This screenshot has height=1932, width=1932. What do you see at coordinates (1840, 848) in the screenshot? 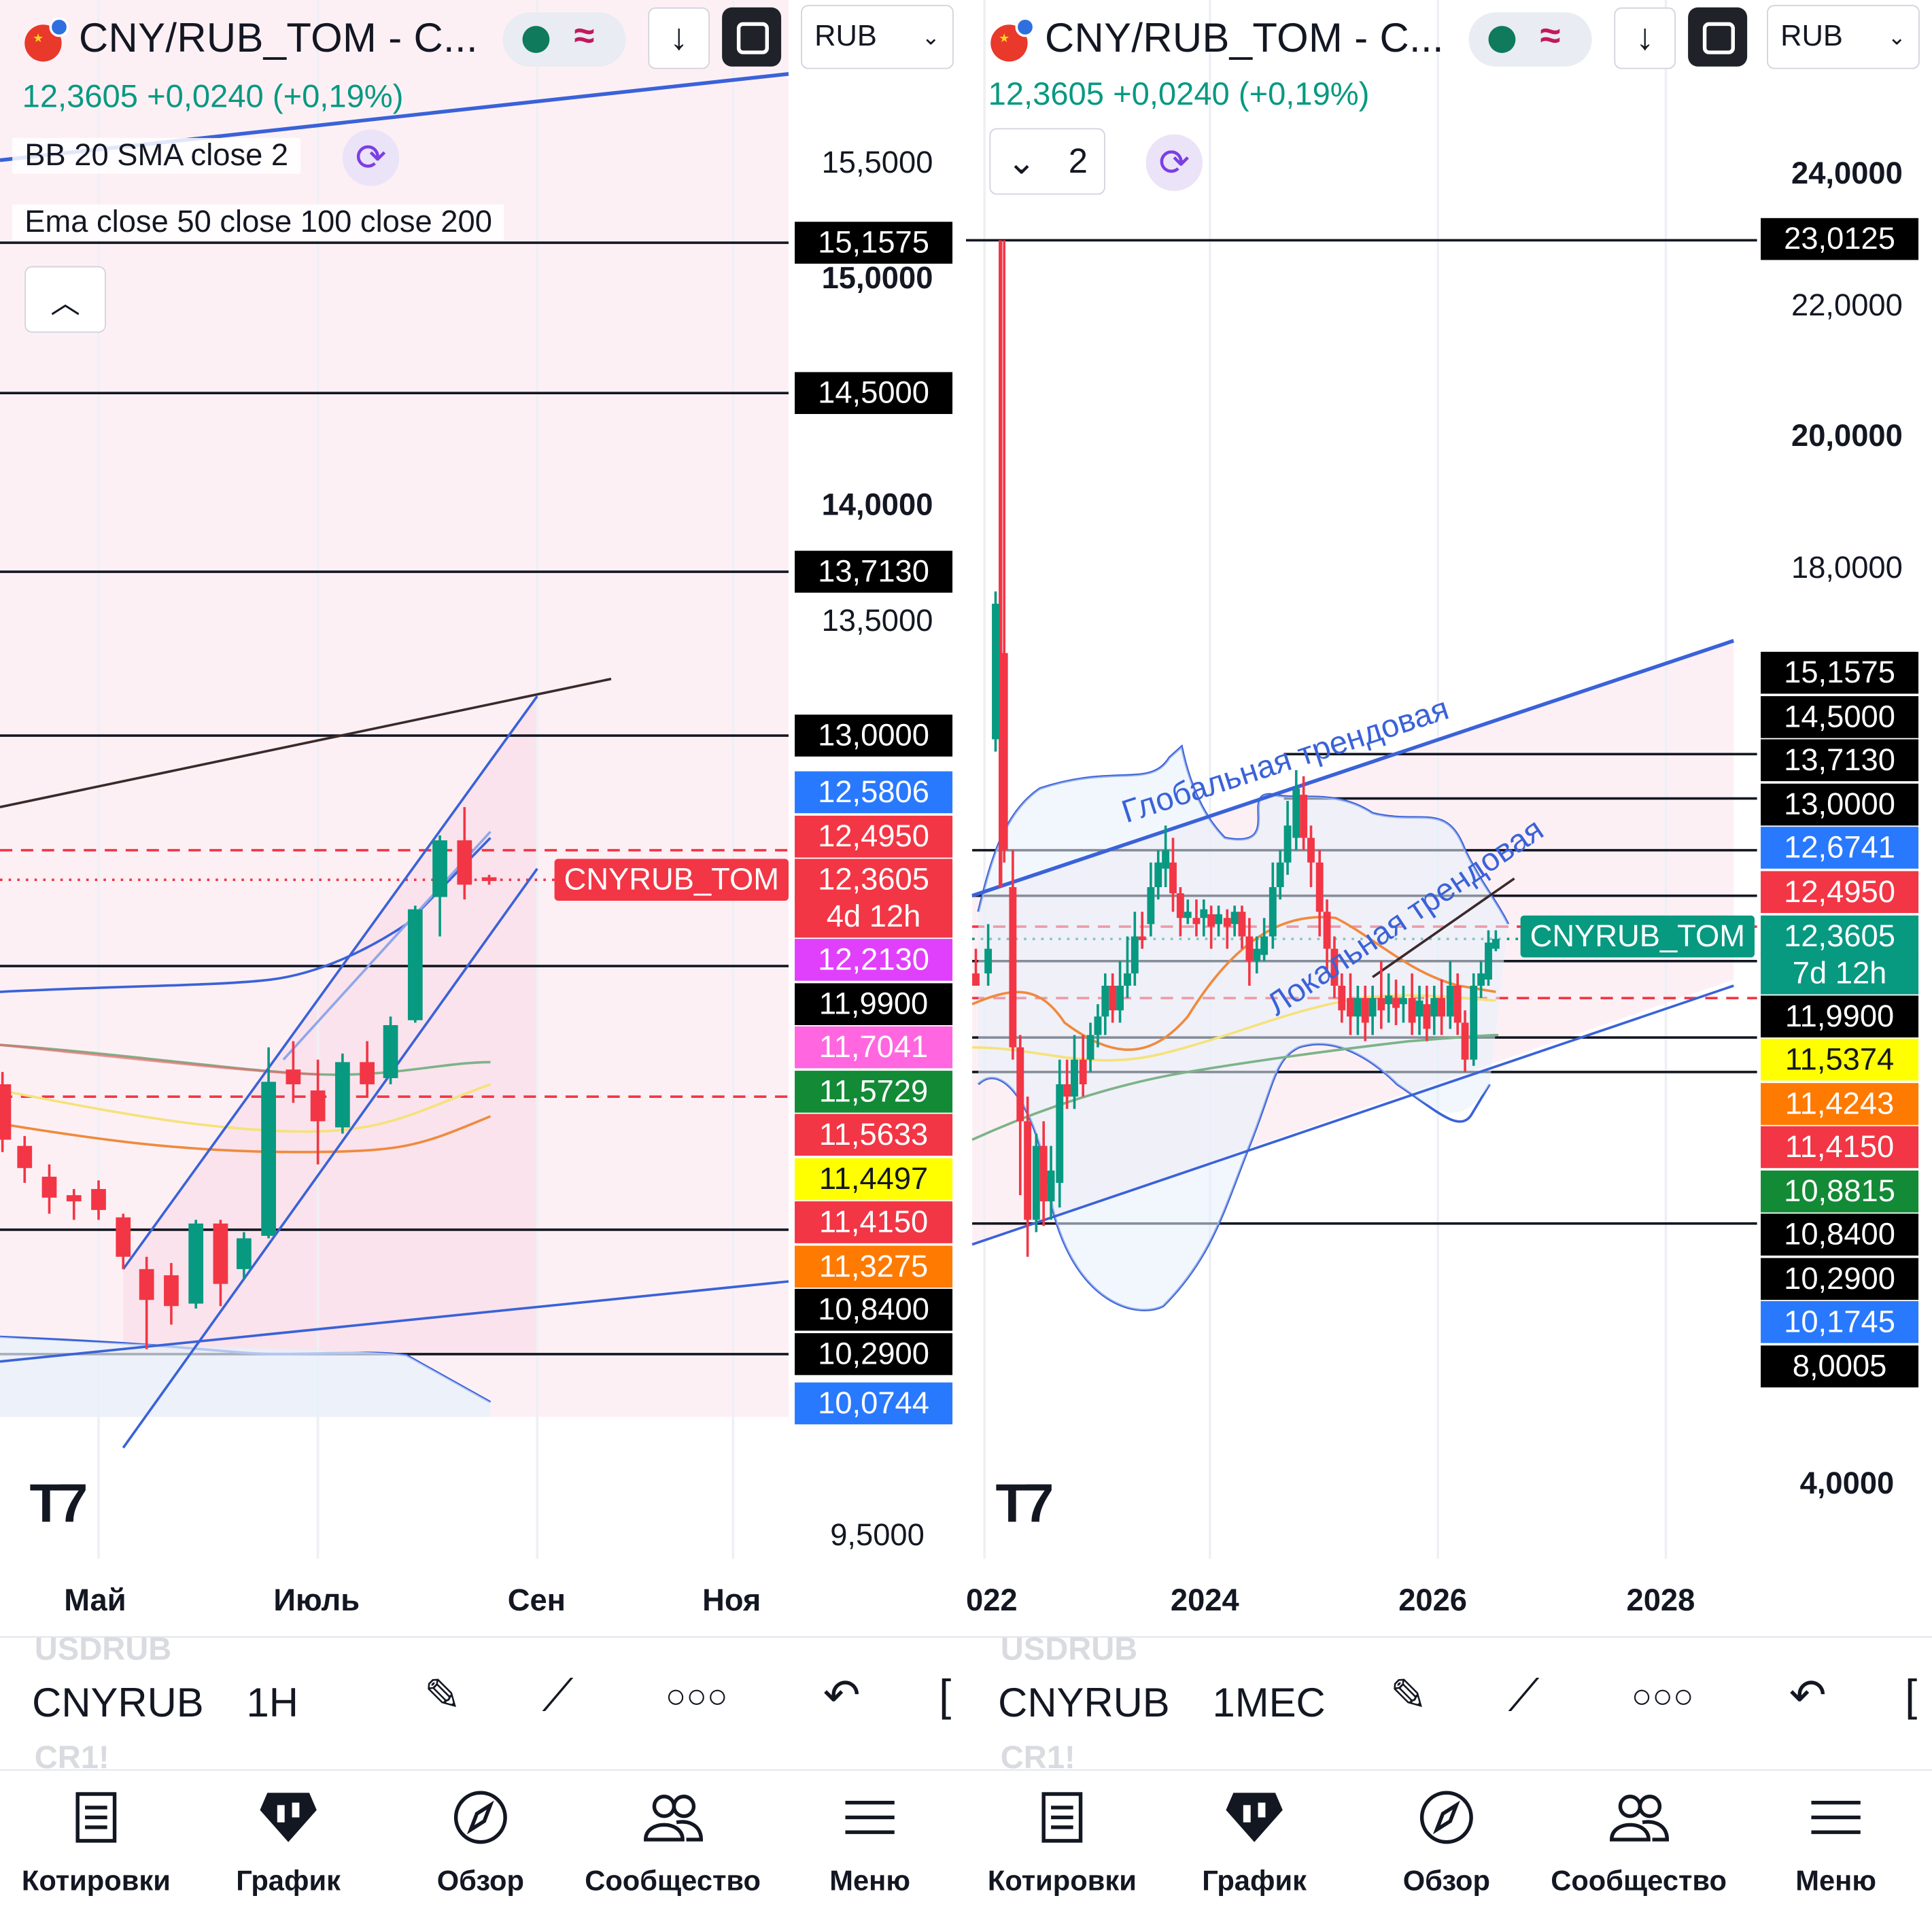
I see `price-label: 12,6741` at bounding box center [1840, 848].